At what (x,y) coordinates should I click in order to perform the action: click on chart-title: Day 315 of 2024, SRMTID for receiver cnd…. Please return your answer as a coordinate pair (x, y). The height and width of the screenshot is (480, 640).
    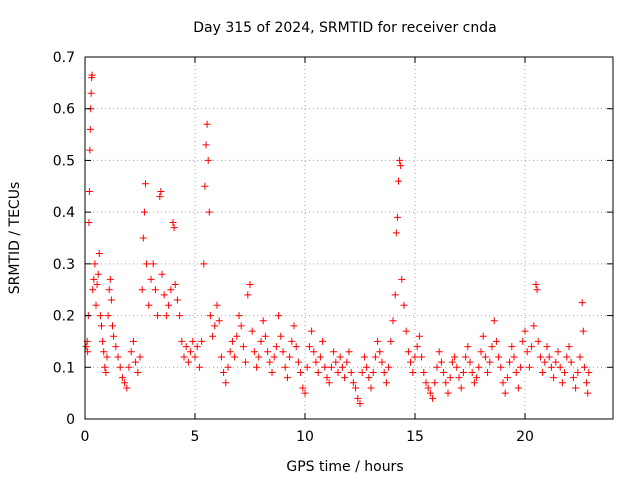
    Looking at the image, I should click on (344, 28).